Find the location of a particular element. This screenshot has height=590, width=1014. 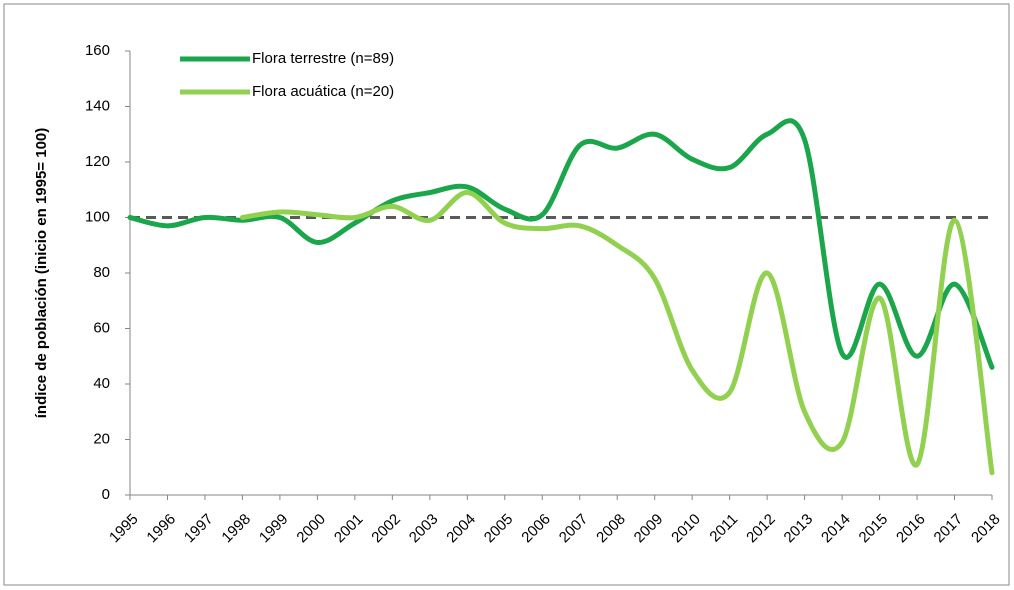

x-tick-label: 2016 is located at coordinates (911, 529).